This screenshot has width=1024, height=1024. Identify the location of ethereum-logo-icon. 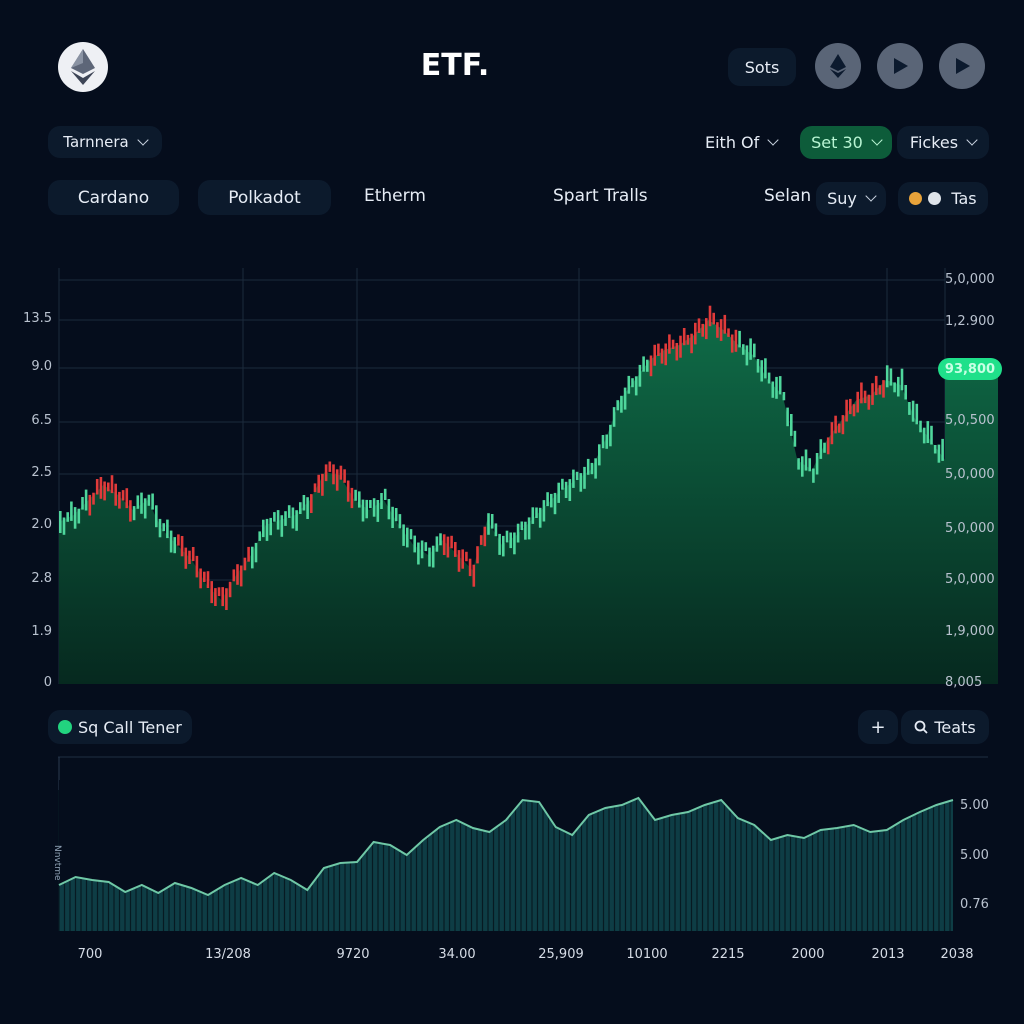
(83, 67).